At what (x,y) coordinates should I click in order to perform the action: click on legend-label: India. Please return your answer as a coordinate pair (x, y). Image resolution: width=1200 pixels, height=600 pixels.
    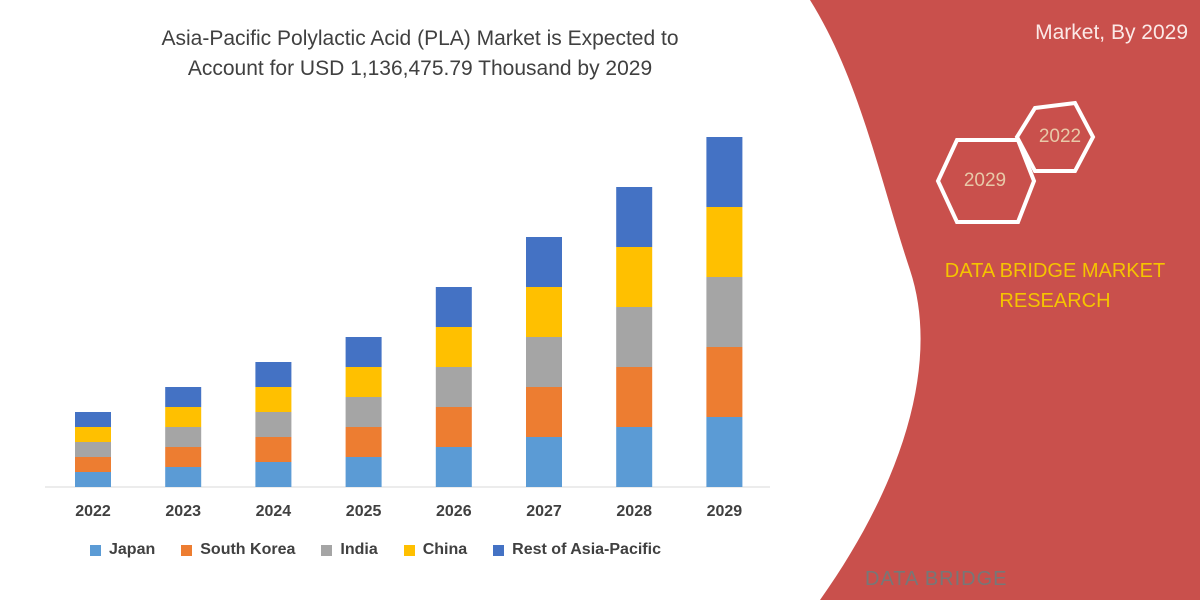
    Looking at the image, I should click on (359, 549).